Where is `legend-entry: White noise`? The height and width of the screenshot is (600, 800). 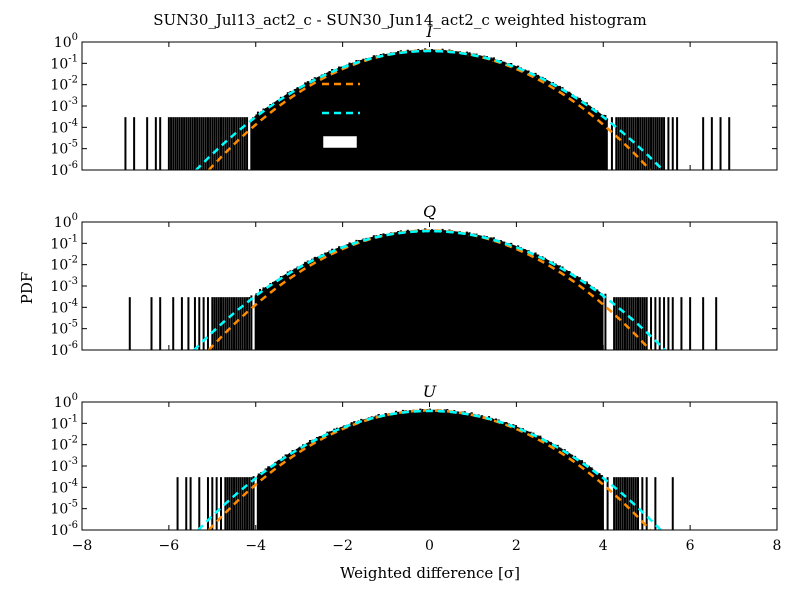
legend-entry: White noise is located at coordinates (403, 84).